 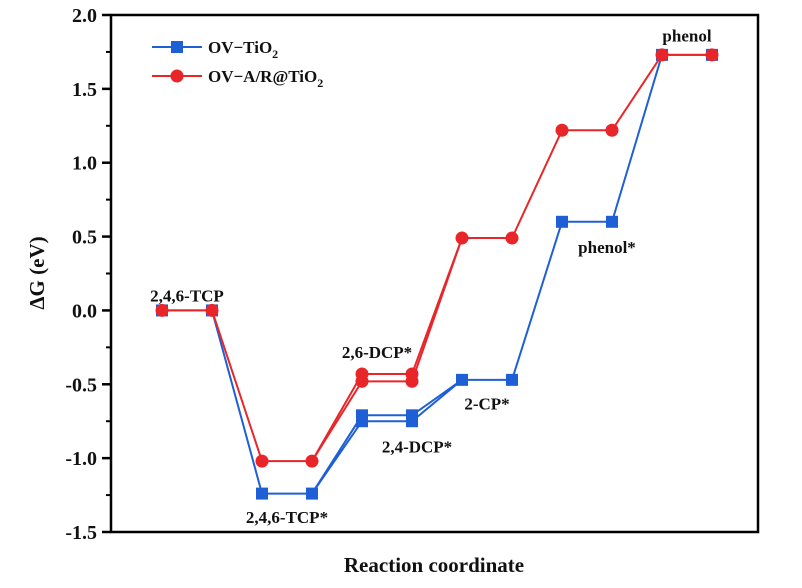 I want to click on legend-label: OV−A/R@TiO2, so click(x=265, y=78).